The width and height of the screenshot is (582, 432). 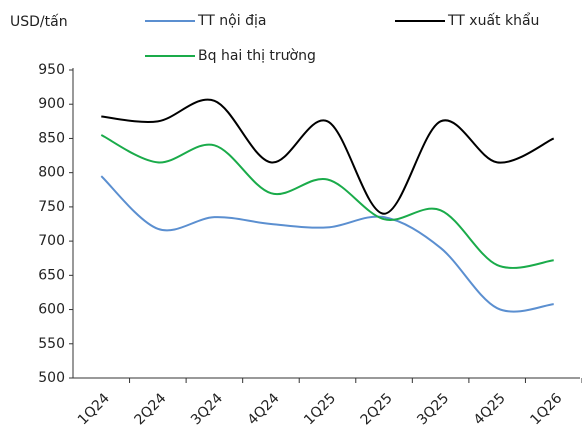 What do you see at coordinates (51, 241) in the screenshot?
I see `y-tick-label: 700` at bounding box center [51, 241].